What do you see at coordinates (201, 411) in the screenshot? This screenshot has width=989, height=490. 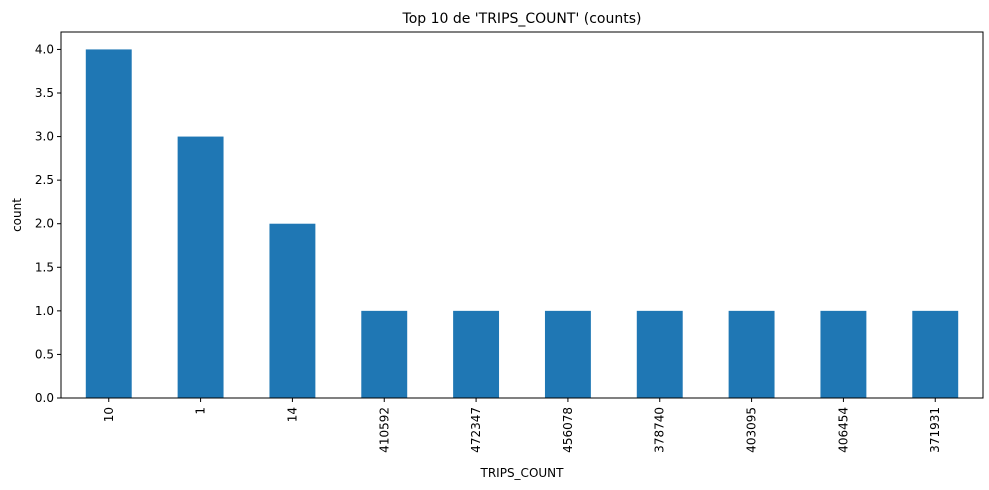 I see `x-tick-label: 1` at bounding box center [201, 411].